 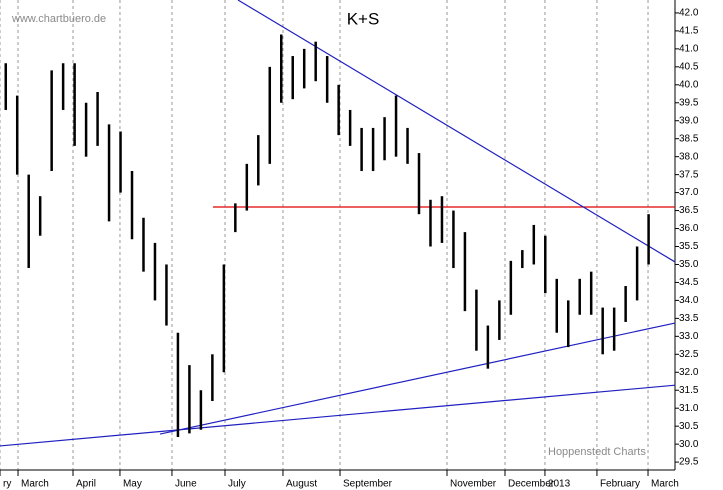 What do you see at coordinates (689, 336) in the screenshot?
I see `y-tick-label: 33.0` at bounding box center [689, 336].